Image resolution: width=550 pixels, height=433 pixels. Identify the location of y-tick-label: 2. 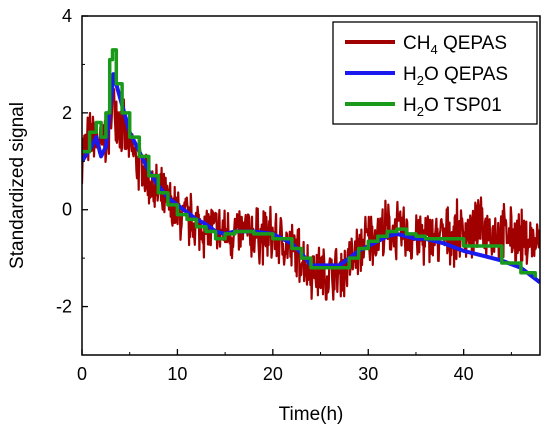
(67, 113).